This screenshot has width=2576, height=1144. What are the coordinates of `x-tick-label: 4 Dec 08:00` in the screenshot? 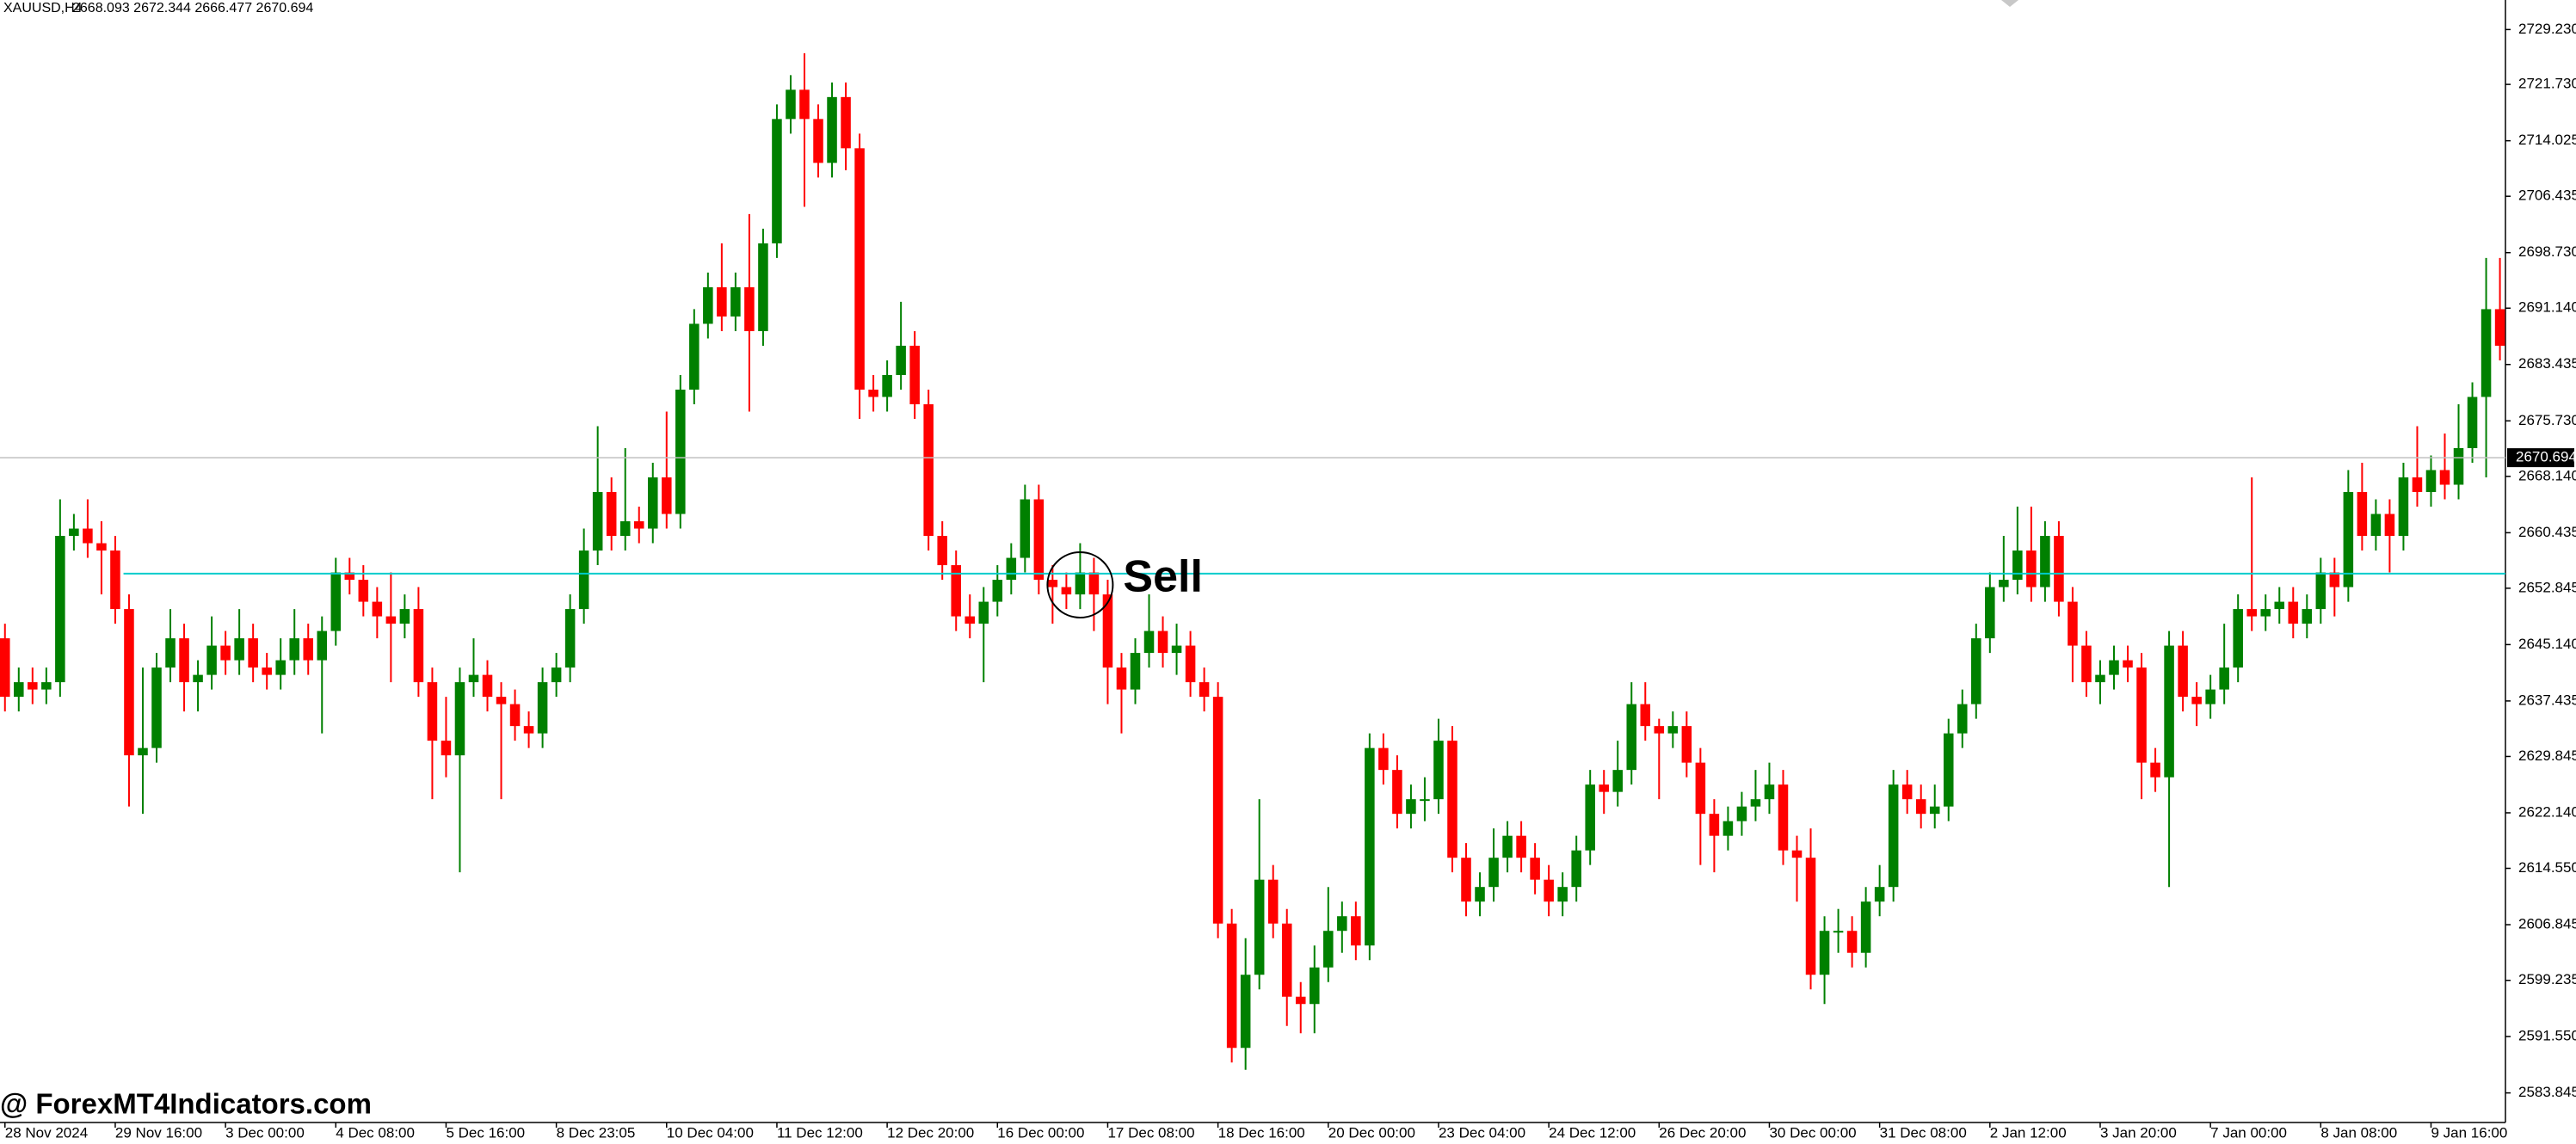 It's located at (376, 1132).